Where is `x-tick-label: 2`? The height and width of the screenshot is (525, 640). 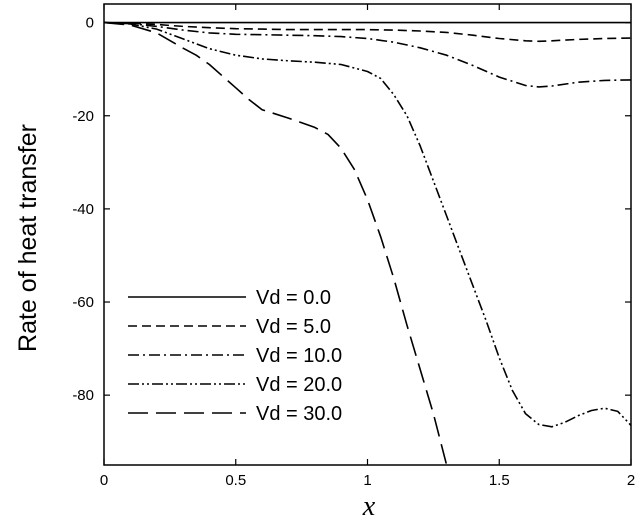
x-tick-label: 2 is located at coordinates (631, 480).